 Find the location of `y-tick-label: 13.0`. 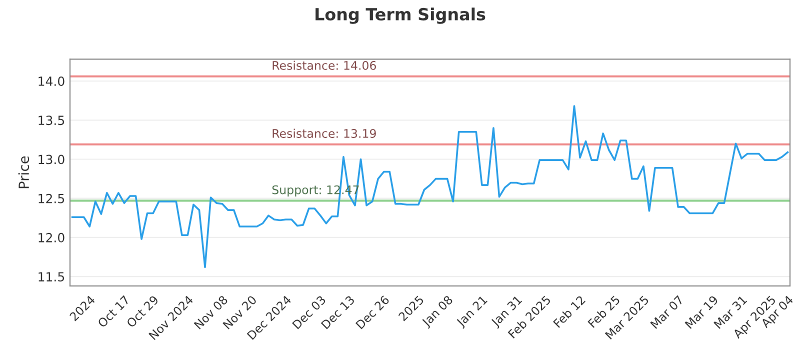

y-tick-label: 13.0 is located at coordinates (51, 159).